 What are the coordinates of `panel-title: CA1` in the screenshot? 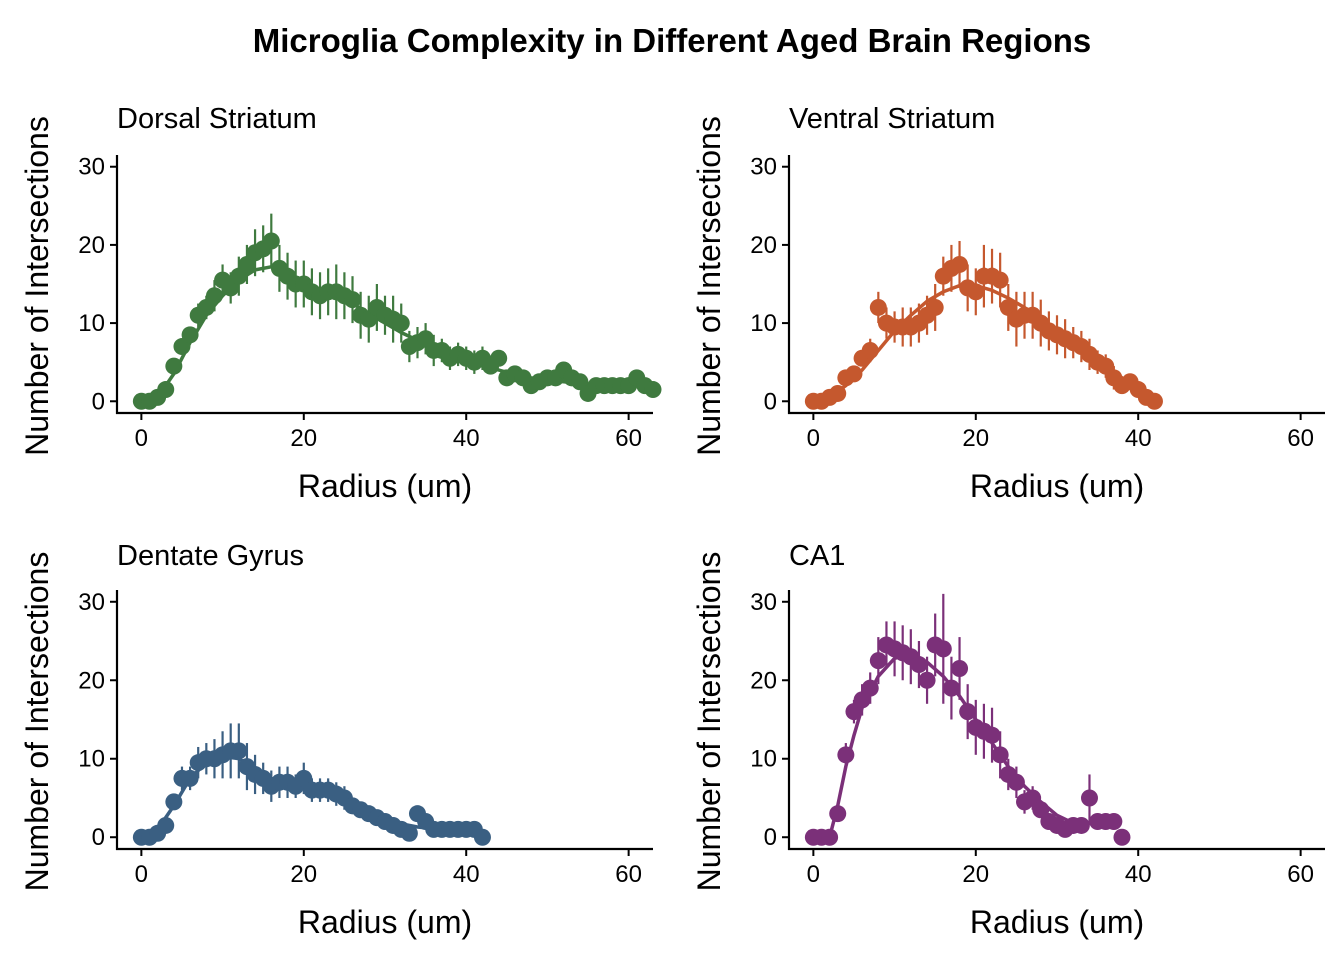 It's located at (817, 556).